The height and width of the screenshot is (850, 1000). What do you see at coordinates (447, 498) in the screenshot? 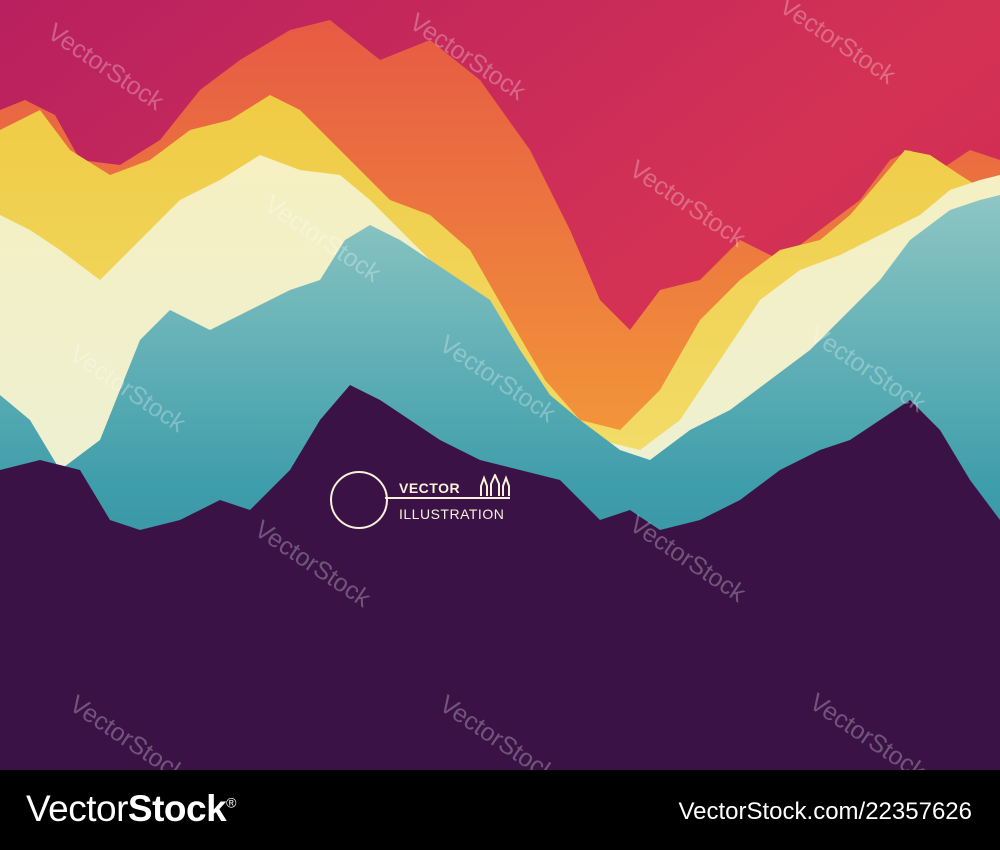
I see `emblem-bar` at bounding box center [447, 498].